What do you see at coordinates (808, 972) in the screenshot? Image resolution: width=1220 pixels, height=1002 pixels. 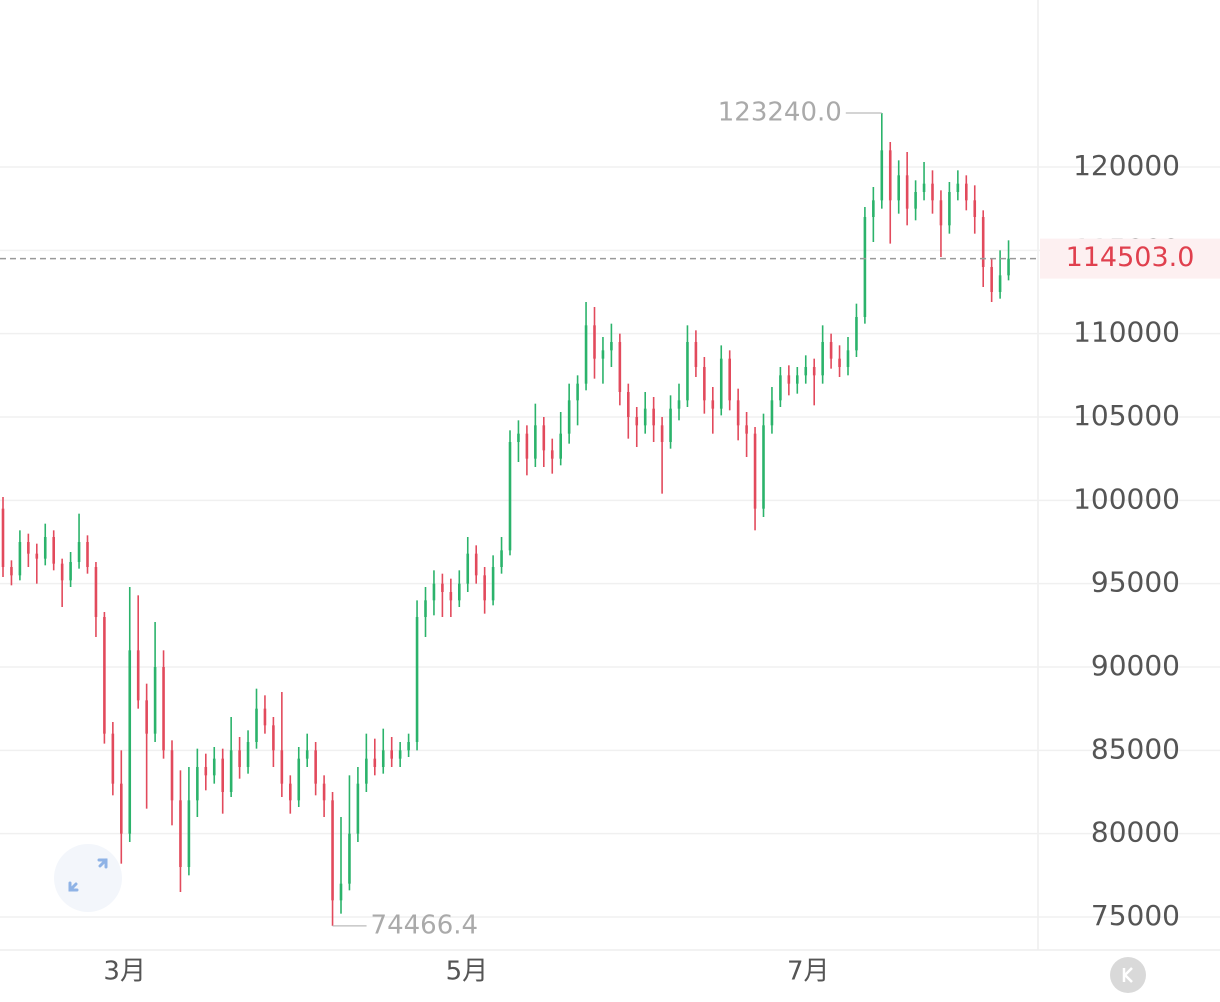 I see `x-tick-label: 7月` at bounding box center [808, 972].